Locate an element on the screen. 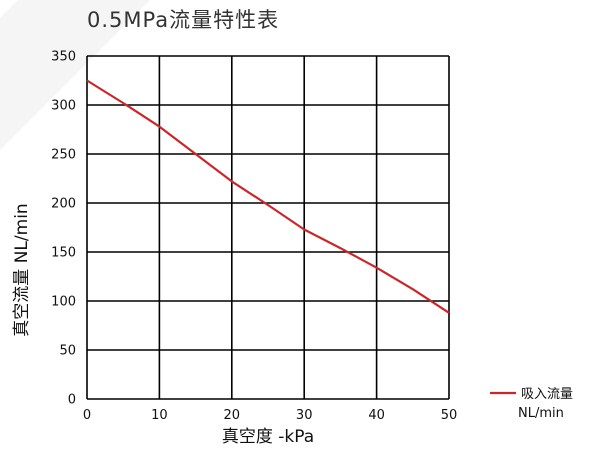  x-tick-label: 20 is located at coordinates (232, 415).